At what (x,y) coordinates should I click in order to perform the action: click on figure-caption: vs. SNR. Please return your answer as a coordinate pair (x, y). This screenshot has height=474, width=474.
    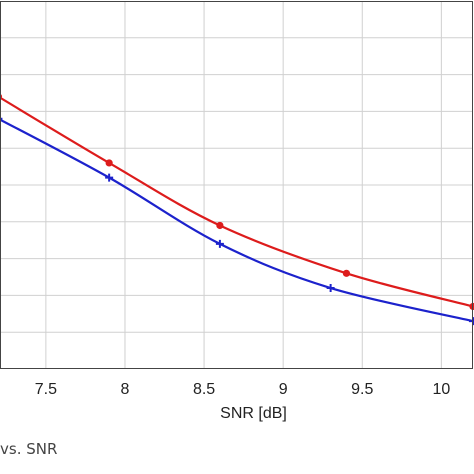
    Looking at the image, I should click on (29, 449).